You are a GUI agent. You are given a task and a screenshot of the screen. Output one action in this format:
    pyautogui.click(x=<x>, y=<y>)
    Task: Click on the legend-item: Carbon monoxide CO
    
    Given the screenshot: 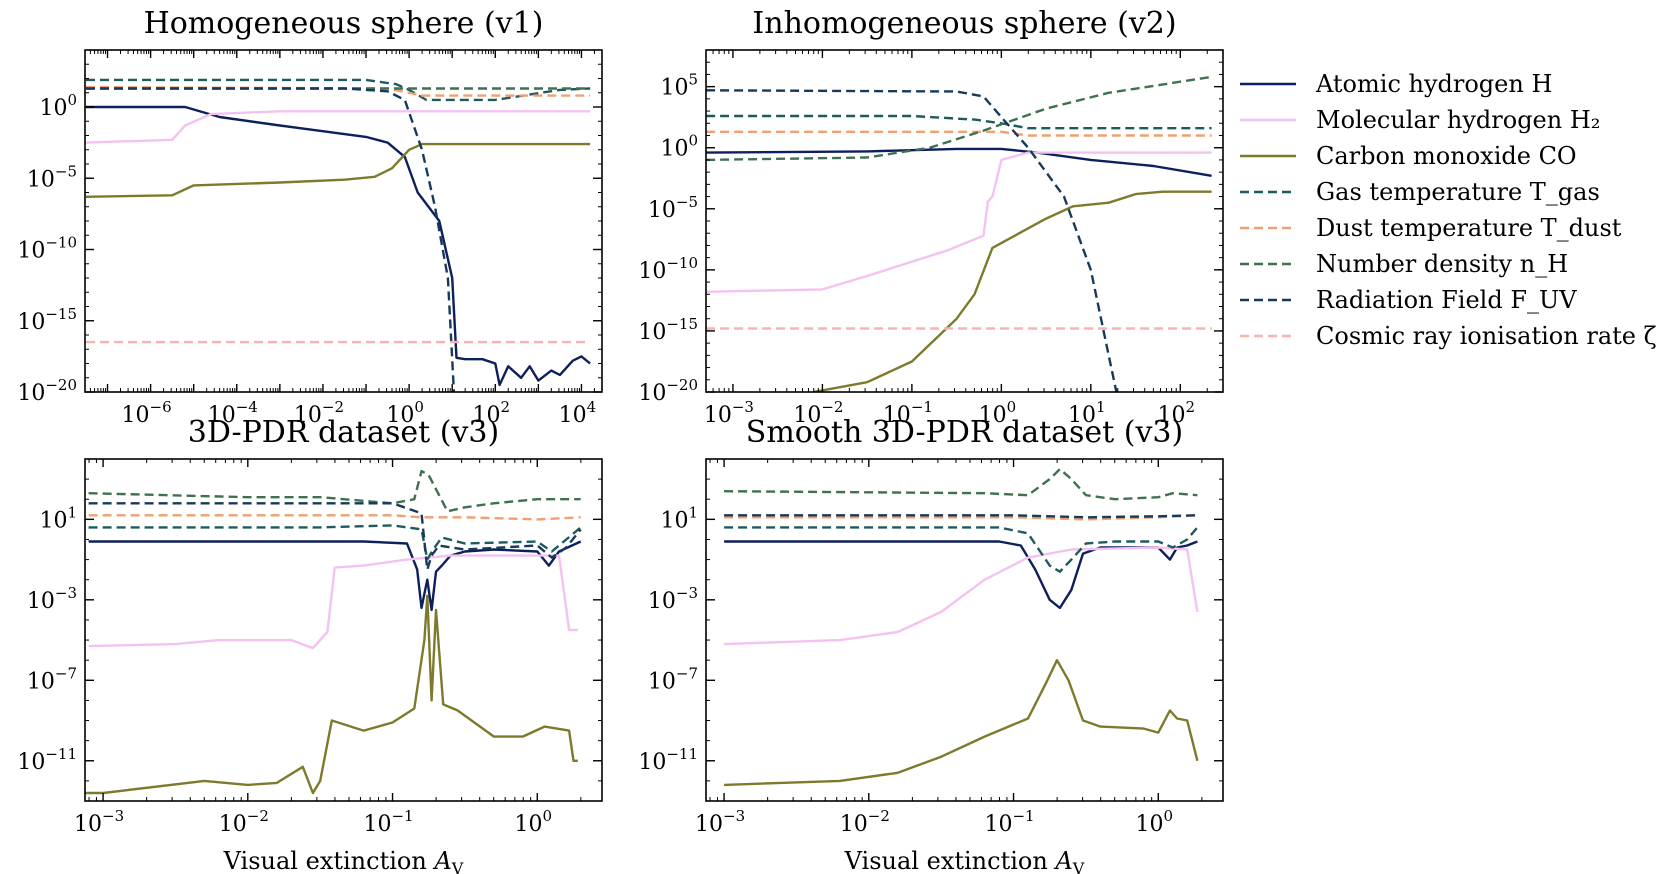 What is the action you would take?
    pyautogui.click(x=1408, y=156)
    